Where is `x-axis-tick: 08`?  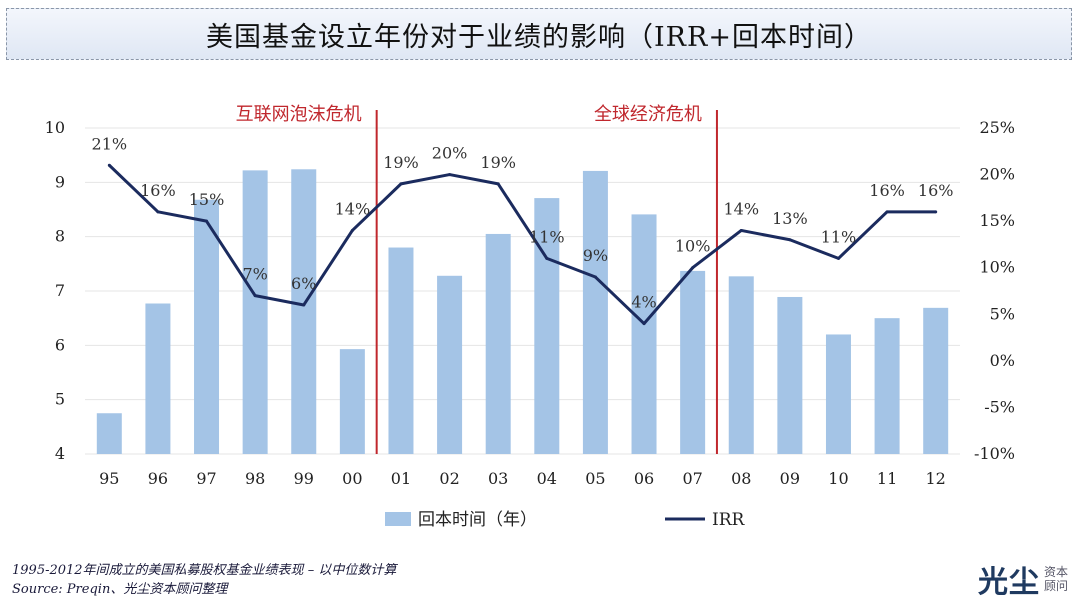
x-axis-tick: 08 is located at coordinates (741, 478).